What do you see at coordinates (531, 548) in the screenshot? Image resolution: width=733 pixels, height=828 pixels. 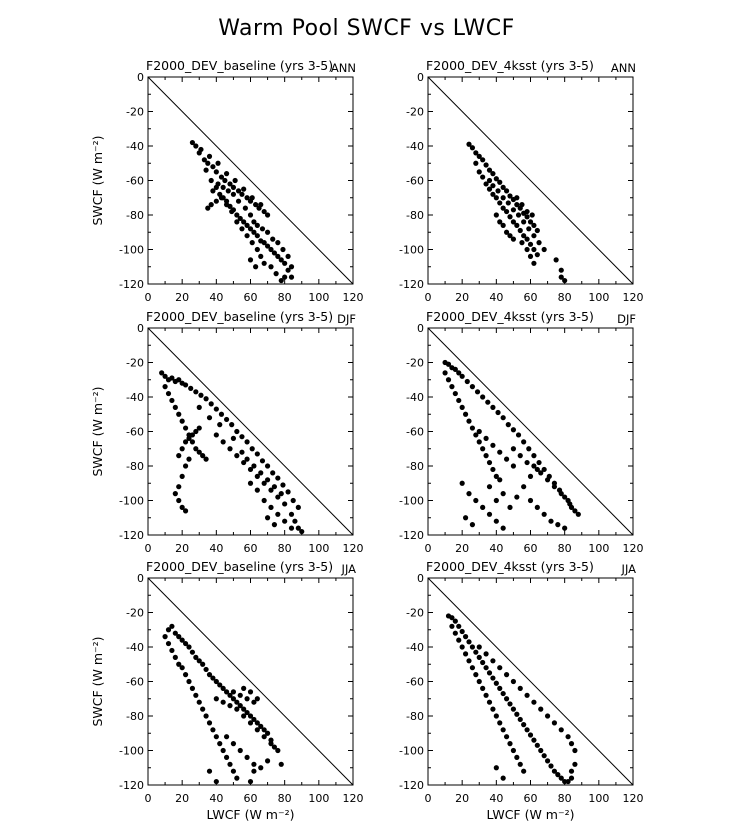 I see `x-tick-label: 60` at bounding box center [531, 548].